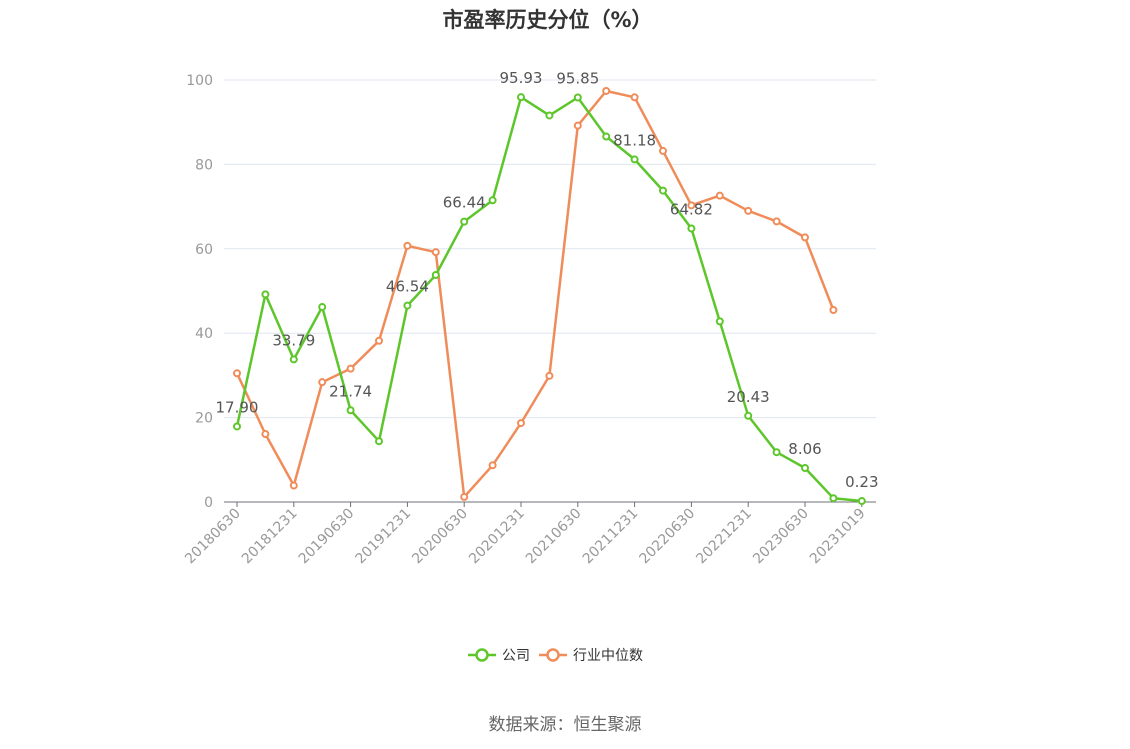  What do you see at coordinates (516, 656) in the screenshot?
I see `legend-label: 公司` at bounding box center [516, 656].